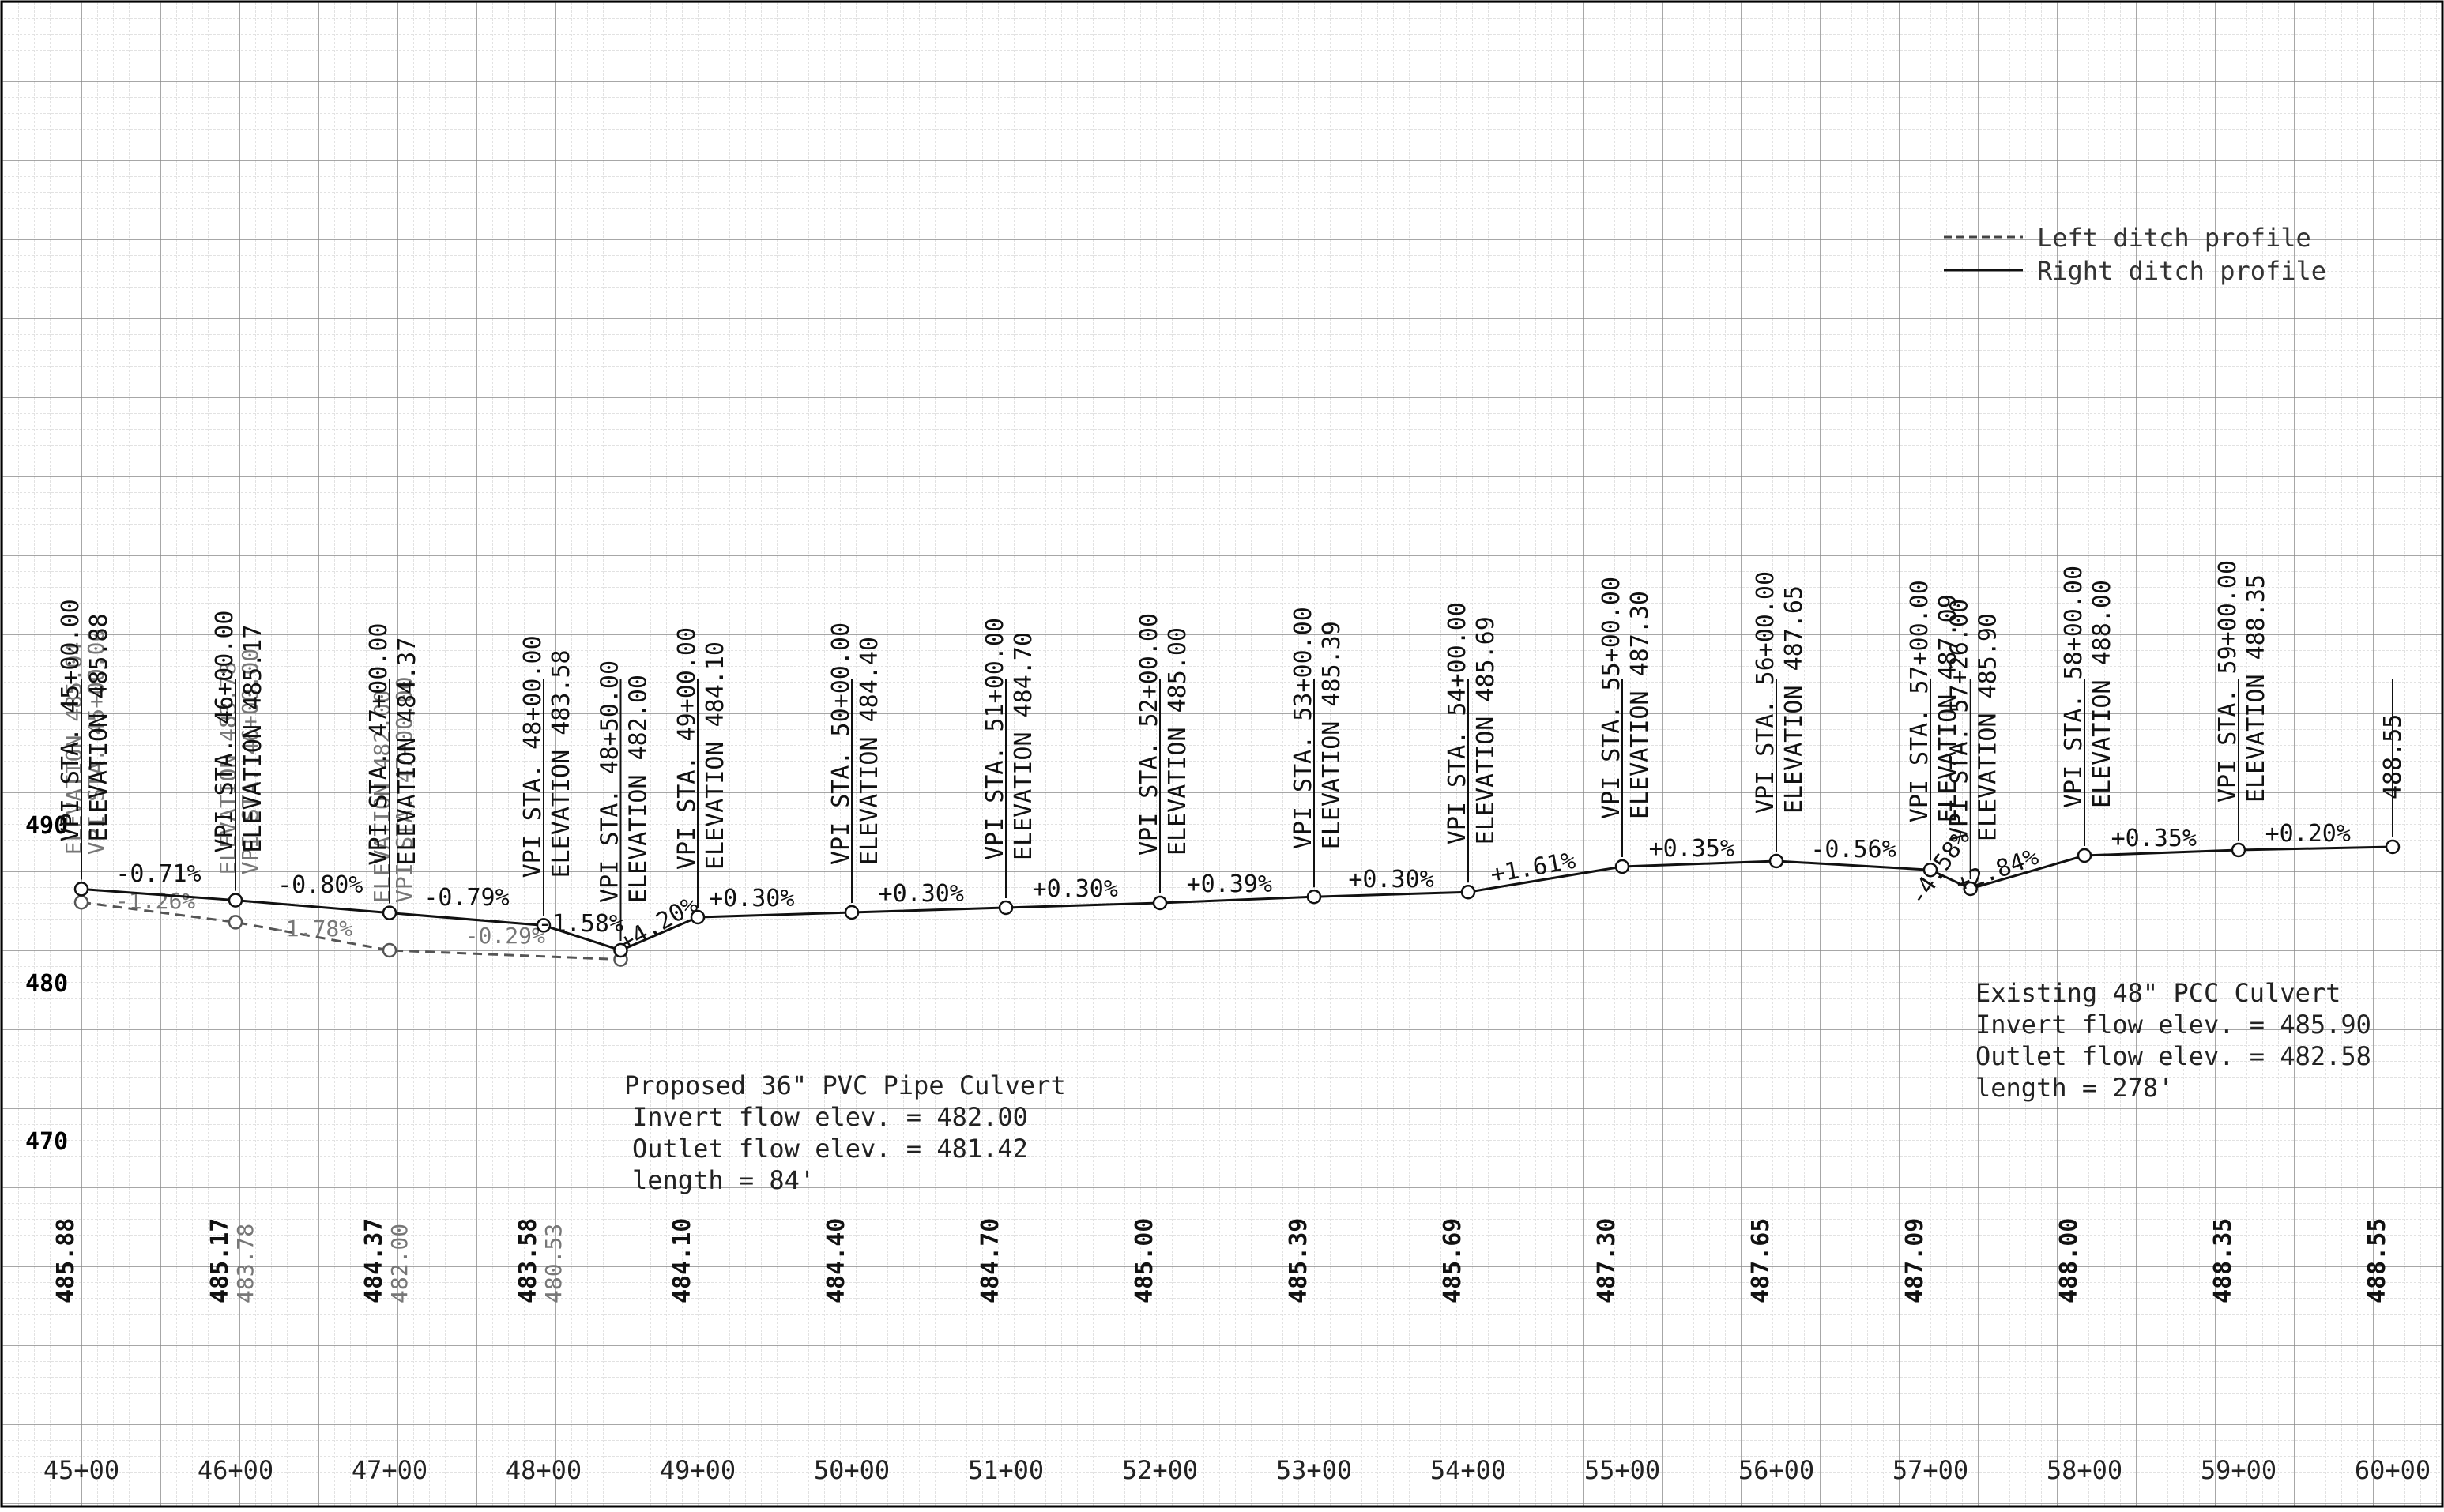  What do you see at coordinates (2308, 834) in the screenshot?
I see `right-grade-label: +0.20%` at bounding box center [2308, 834].